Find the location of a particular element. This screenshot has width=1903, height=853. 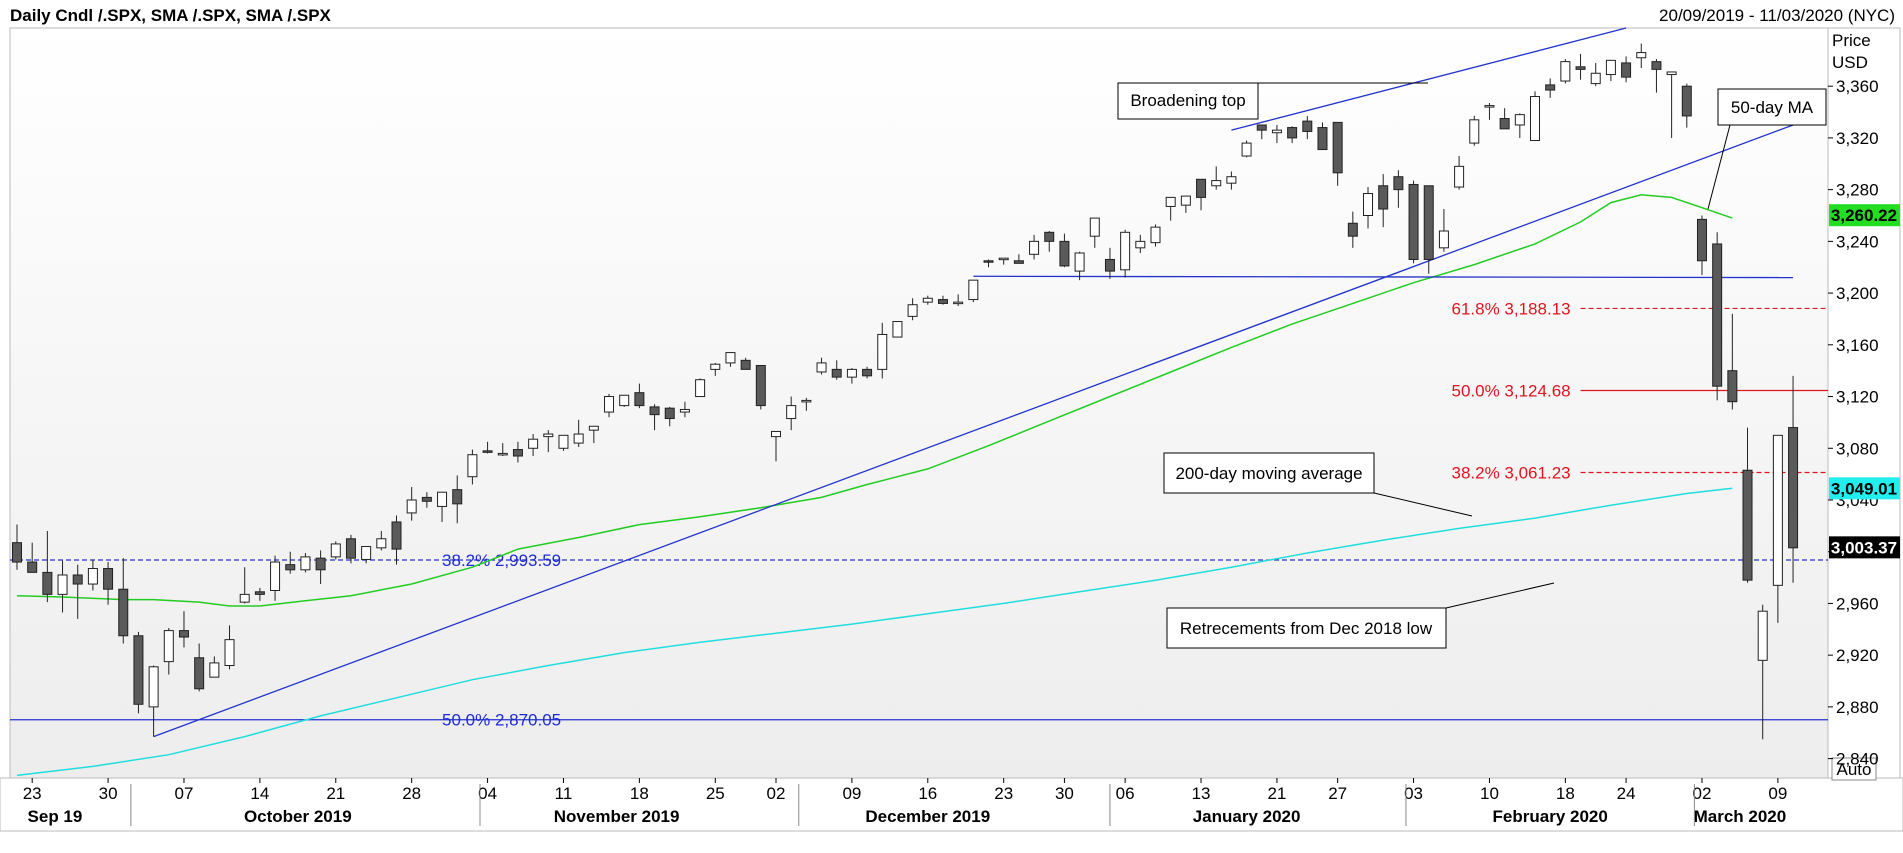

annotation-200day-ma: 200-day moving average is located at coordinates (1318, 484).